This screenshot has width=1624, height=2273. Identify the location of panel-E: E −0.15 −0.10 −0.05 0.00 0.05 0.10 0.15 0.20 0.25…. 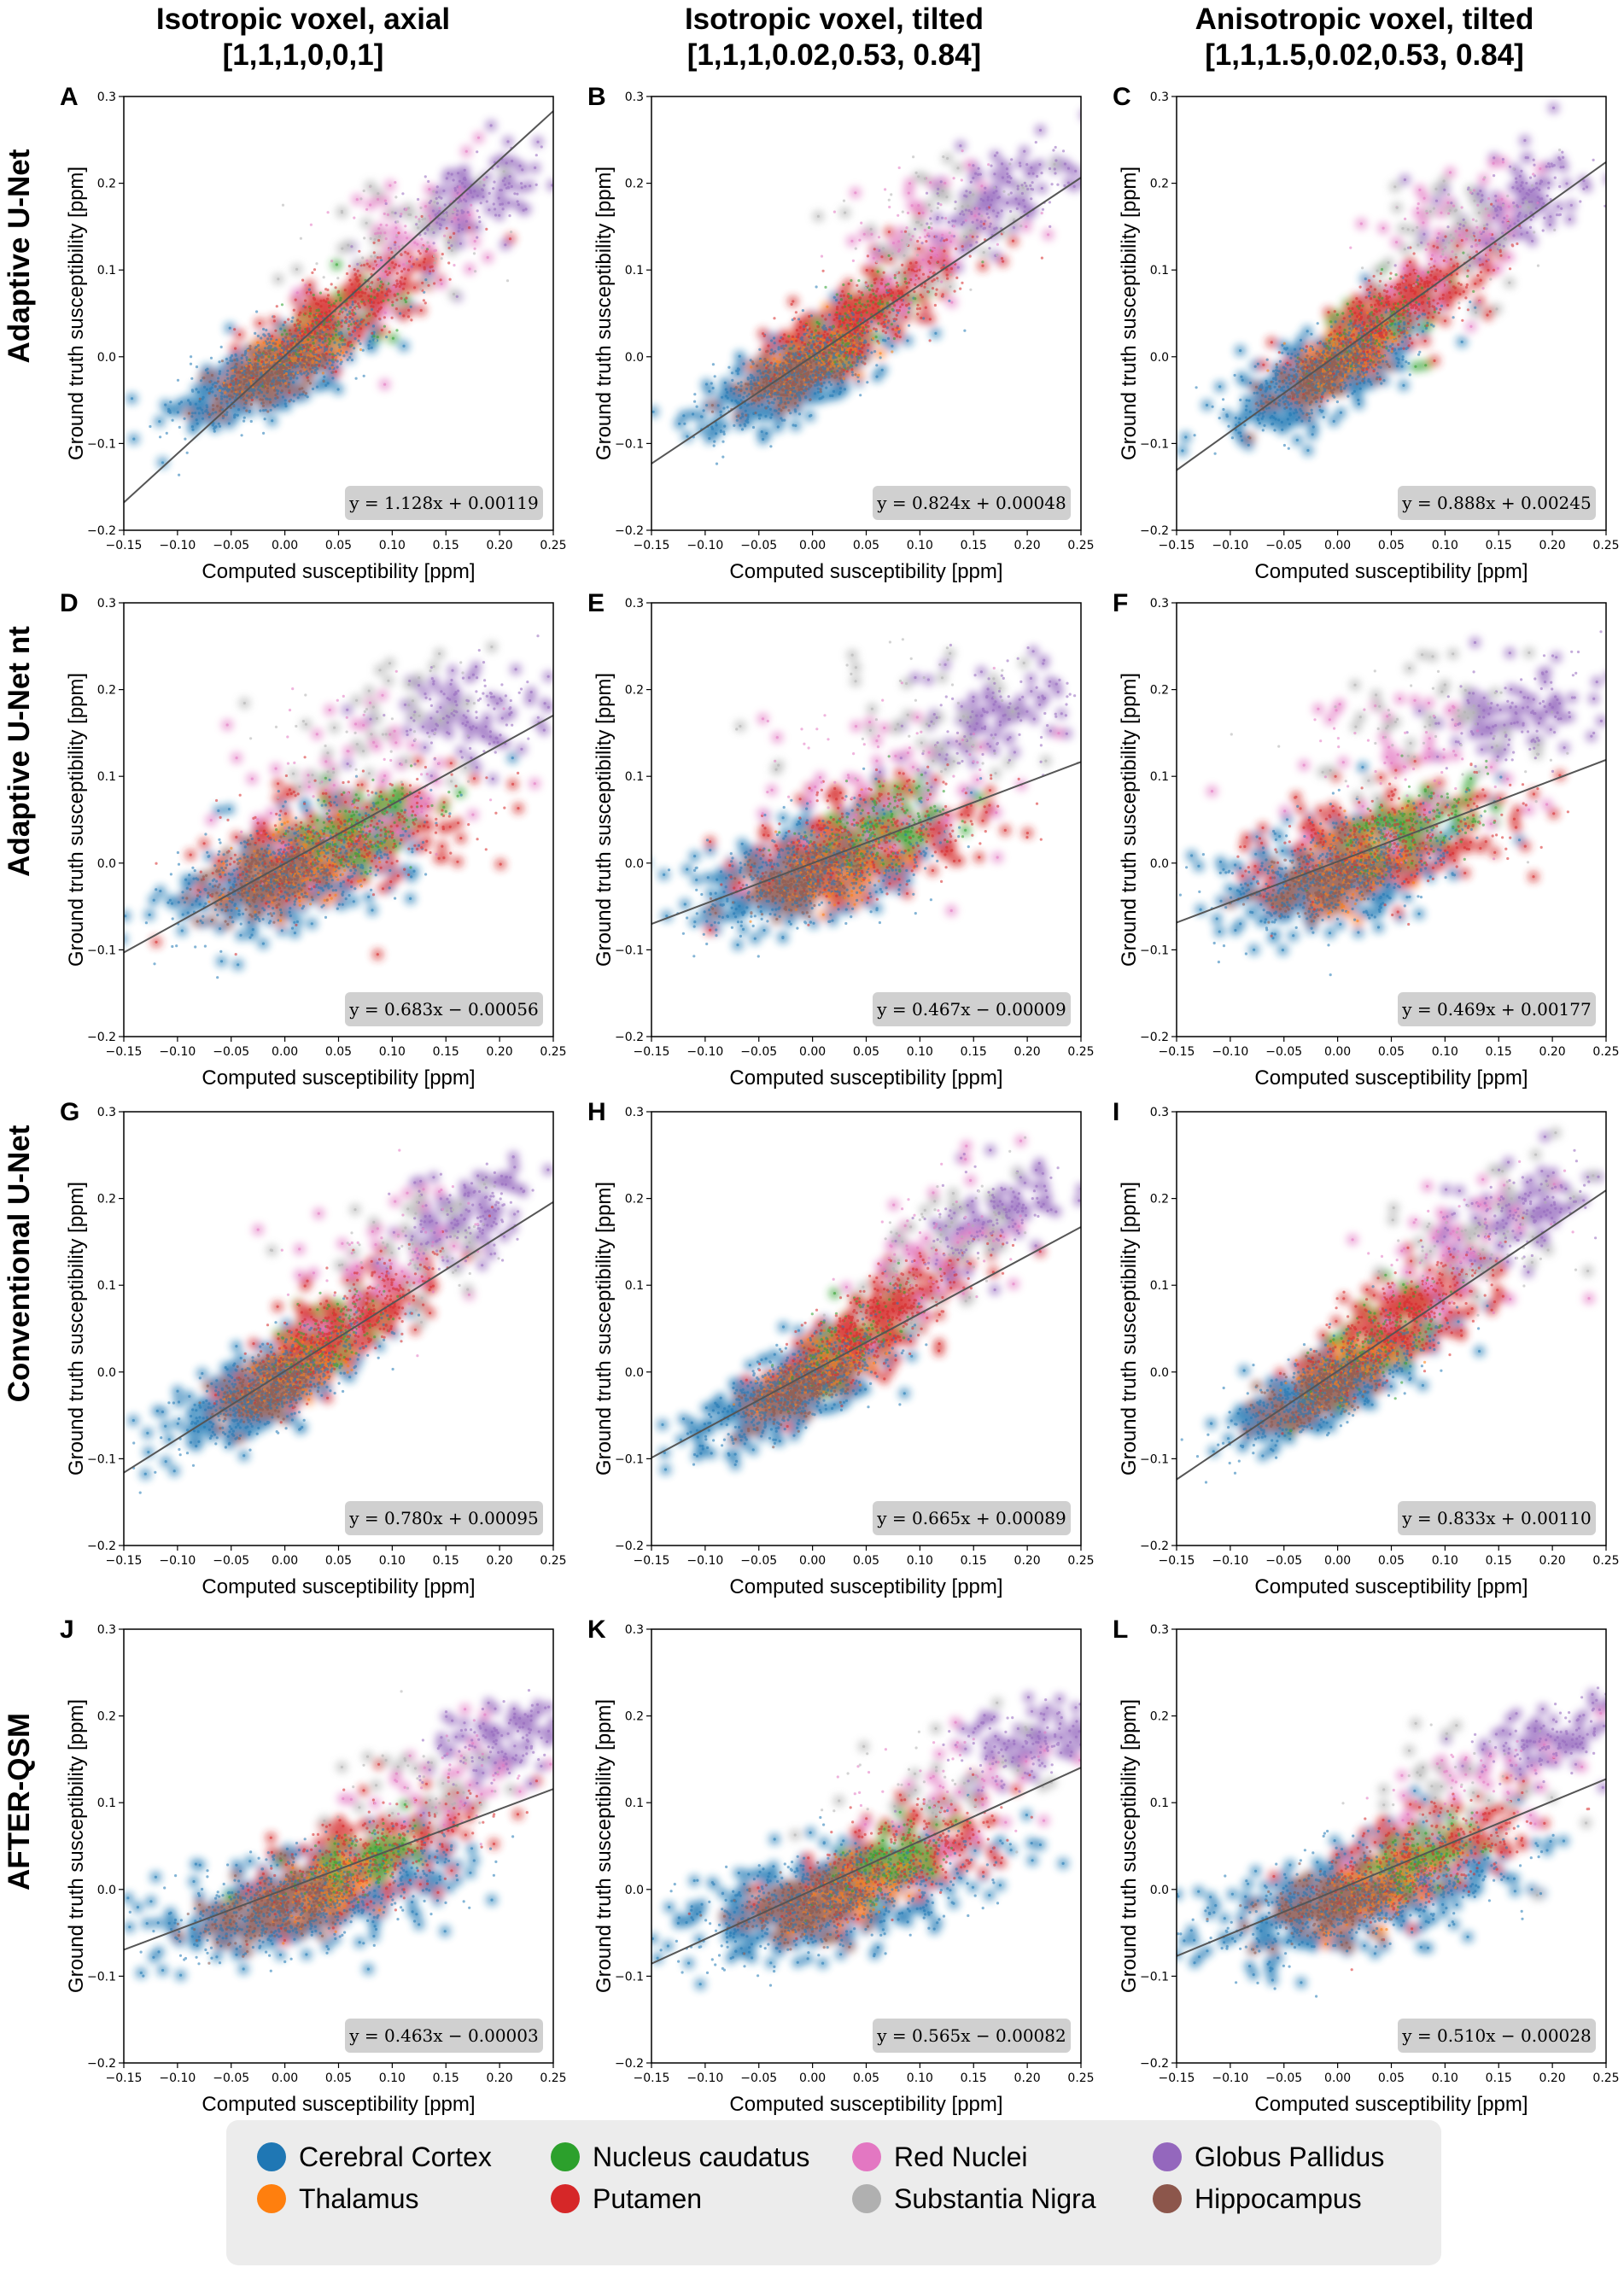
(841, 840).